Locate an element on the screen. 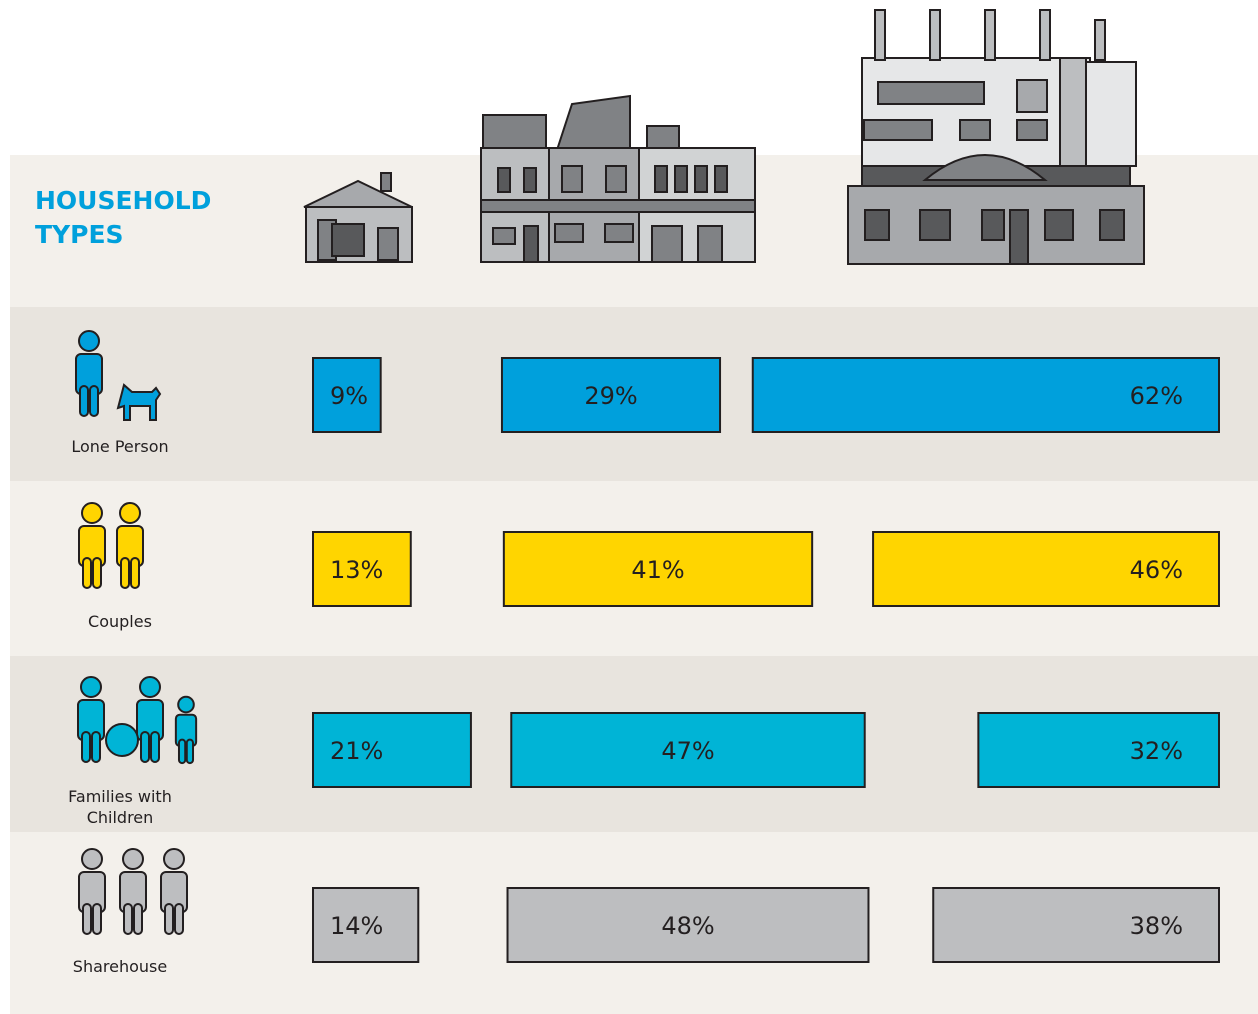 This screenshot has width=1258, height=1014. value-label: 46% is located at coordinates (1156, 570).